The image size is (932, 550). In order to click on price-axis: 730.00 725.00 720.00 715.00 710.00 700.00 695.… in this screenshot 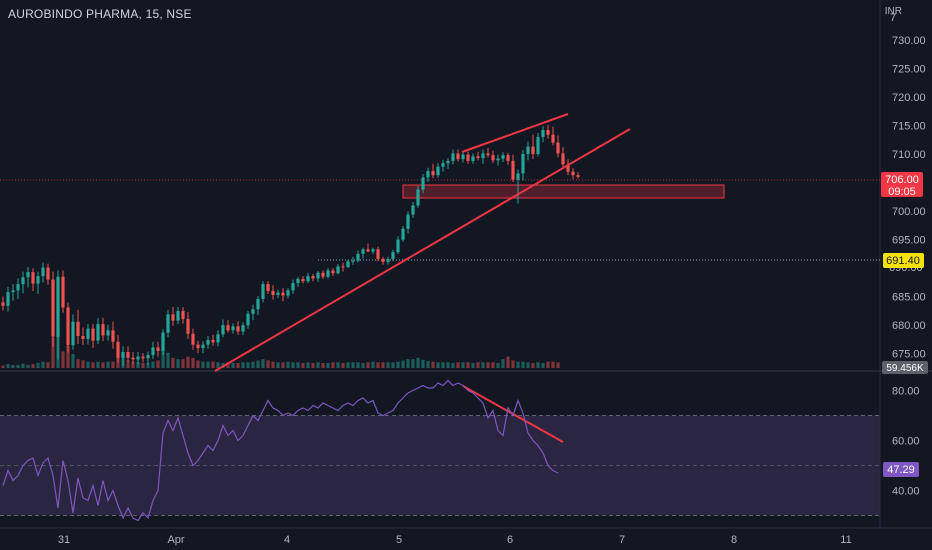, I will do `click(909, 198)`.